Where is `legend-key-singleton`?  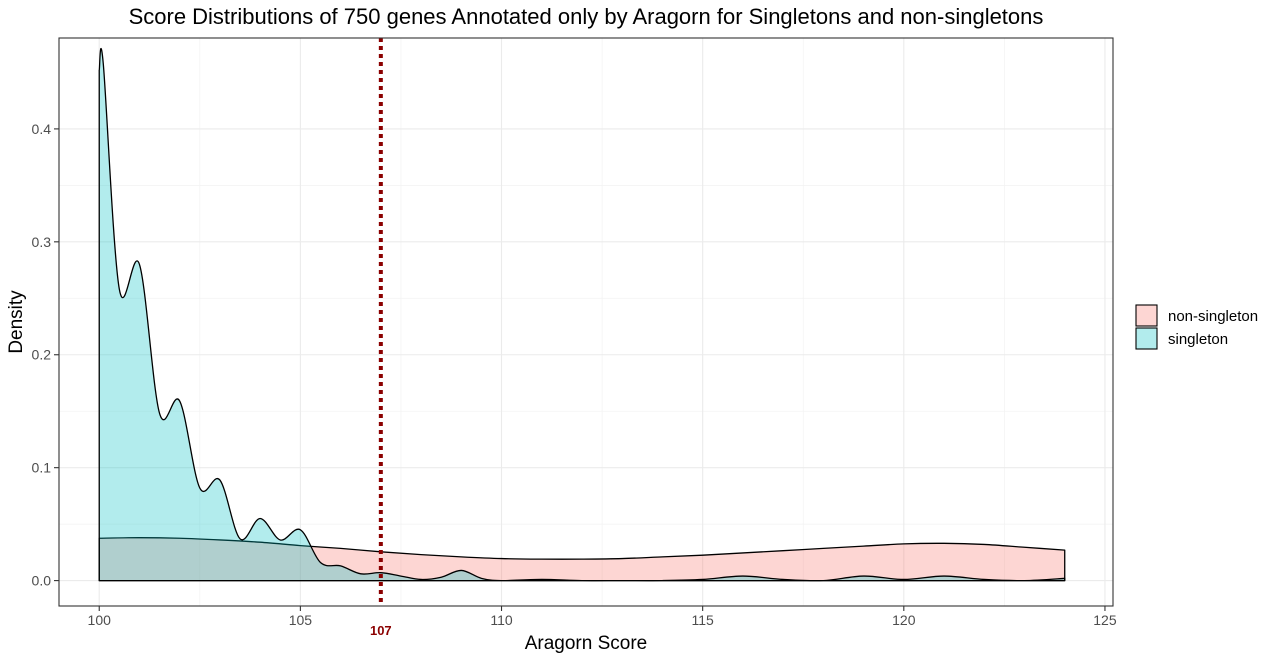 legend-key-singleton is located at coordinates (1146, 338).